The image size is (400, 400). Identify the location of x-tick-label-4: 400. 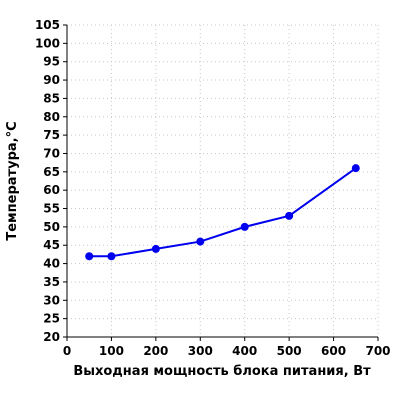
(244, 351).